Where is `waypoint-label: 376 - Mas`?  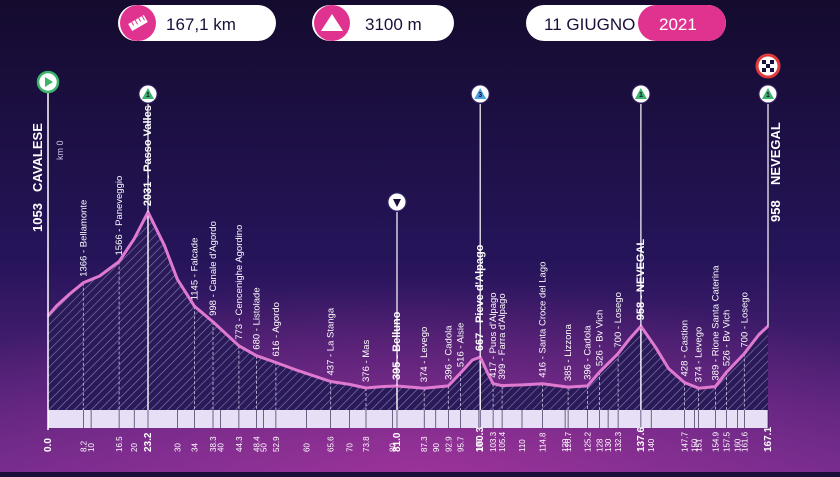 waypoint-label: 376 - Mas is located at coordinates (366, 361).